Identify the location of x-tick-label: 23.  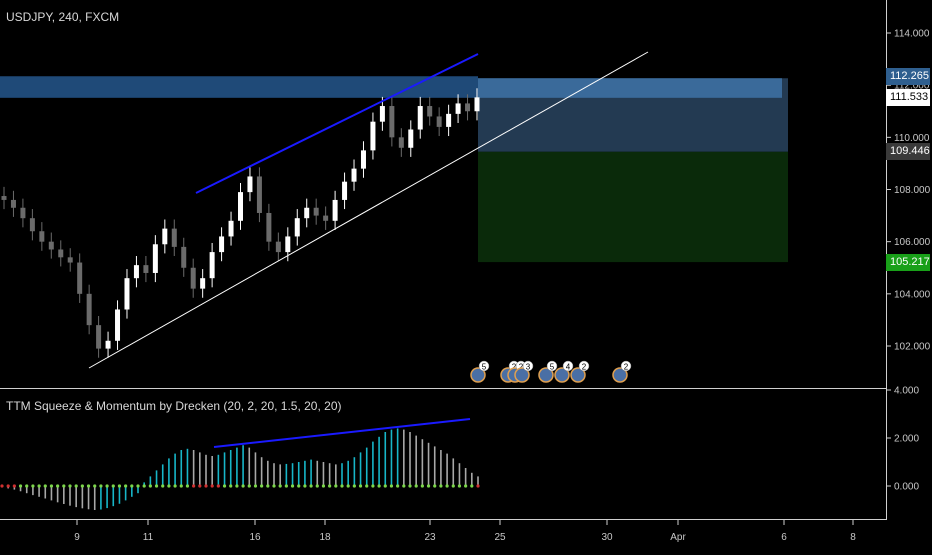
(430, 537).